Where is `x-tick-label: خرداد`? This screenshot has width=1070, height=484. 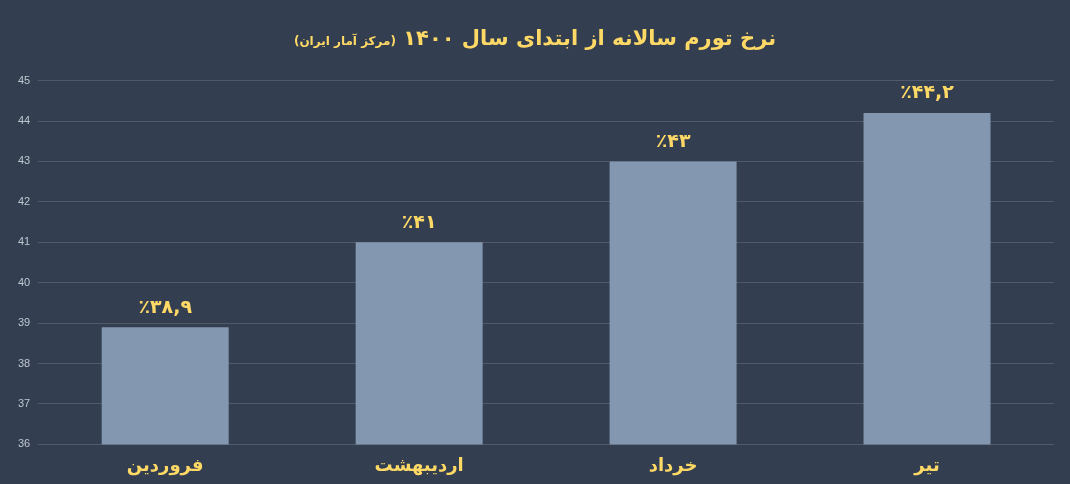
x-tick-label: خرداد is located at coordinates (673, 464).